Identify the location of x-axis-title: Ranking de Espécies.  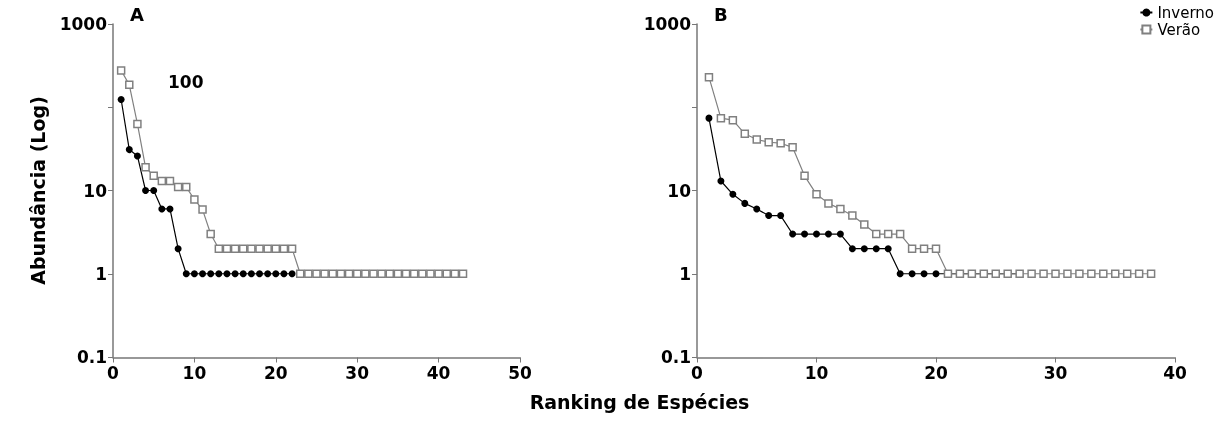
(639, 402).